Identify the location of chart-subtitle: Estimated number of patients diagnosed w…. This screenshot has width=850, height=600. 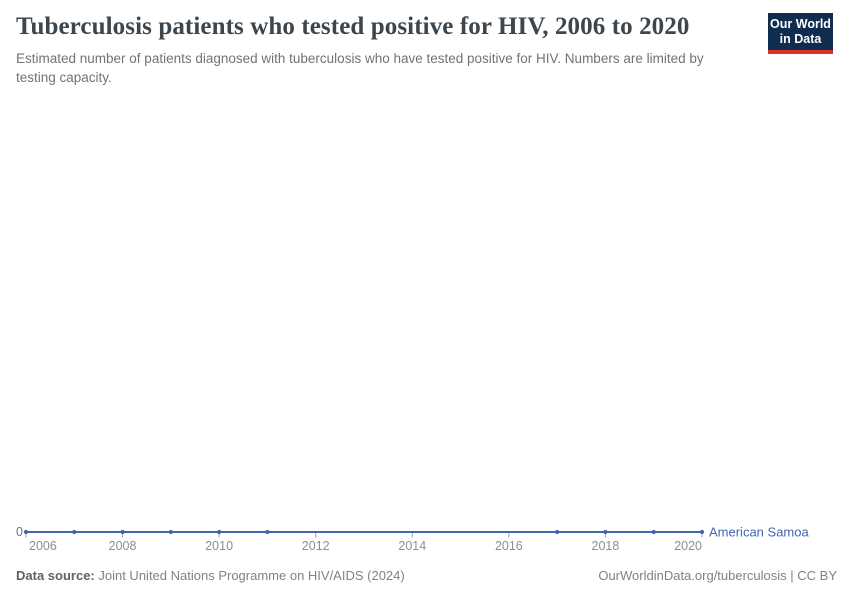
(360, 68).